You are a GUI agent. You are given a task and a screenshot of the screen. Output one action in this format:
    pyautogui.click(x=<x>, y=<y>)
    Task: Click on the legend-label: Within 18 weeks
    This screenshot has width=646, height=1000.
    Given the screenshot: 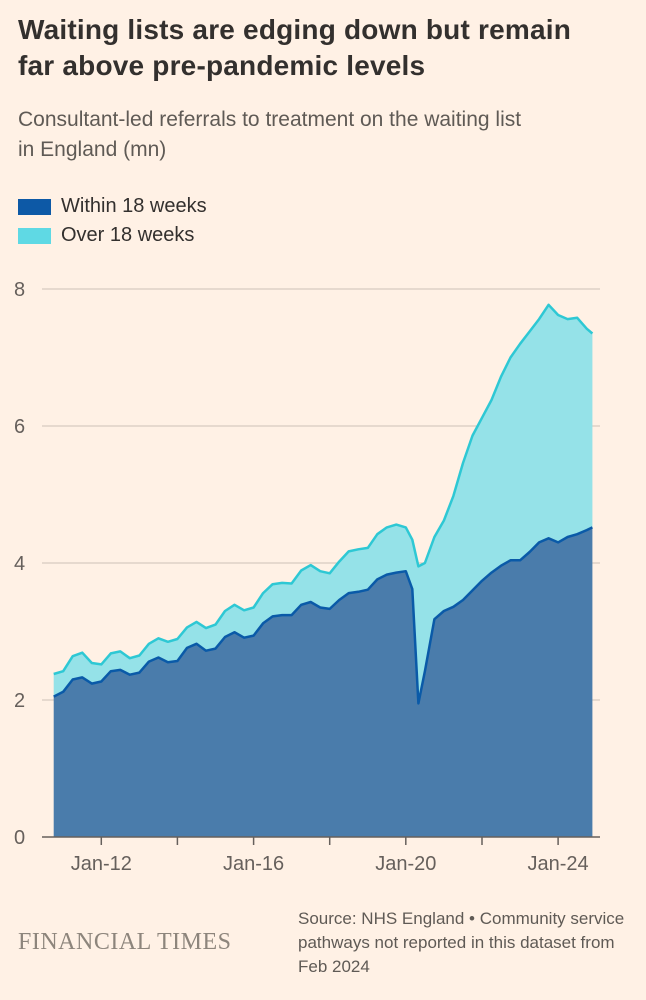 What is the action you would take?
    pyautogui.click(x=134, y=206)
    